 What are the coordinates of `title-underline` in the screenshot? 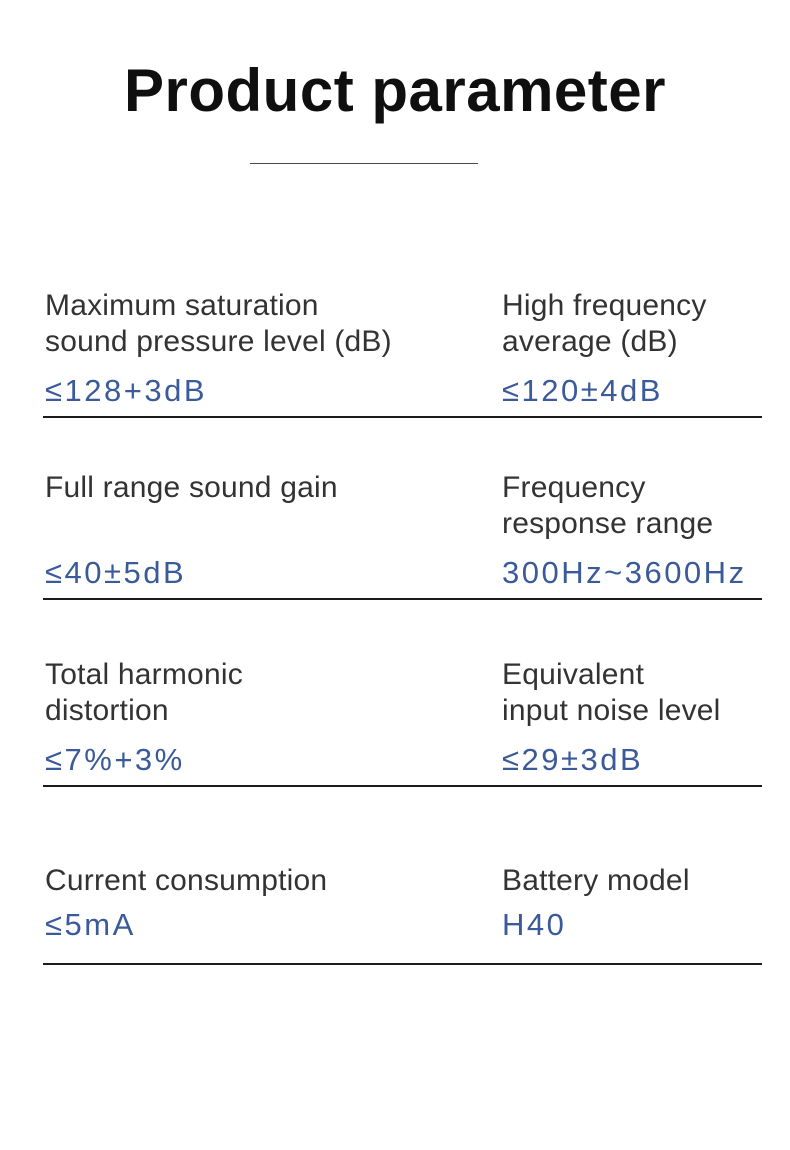 It's located at (364, 164).